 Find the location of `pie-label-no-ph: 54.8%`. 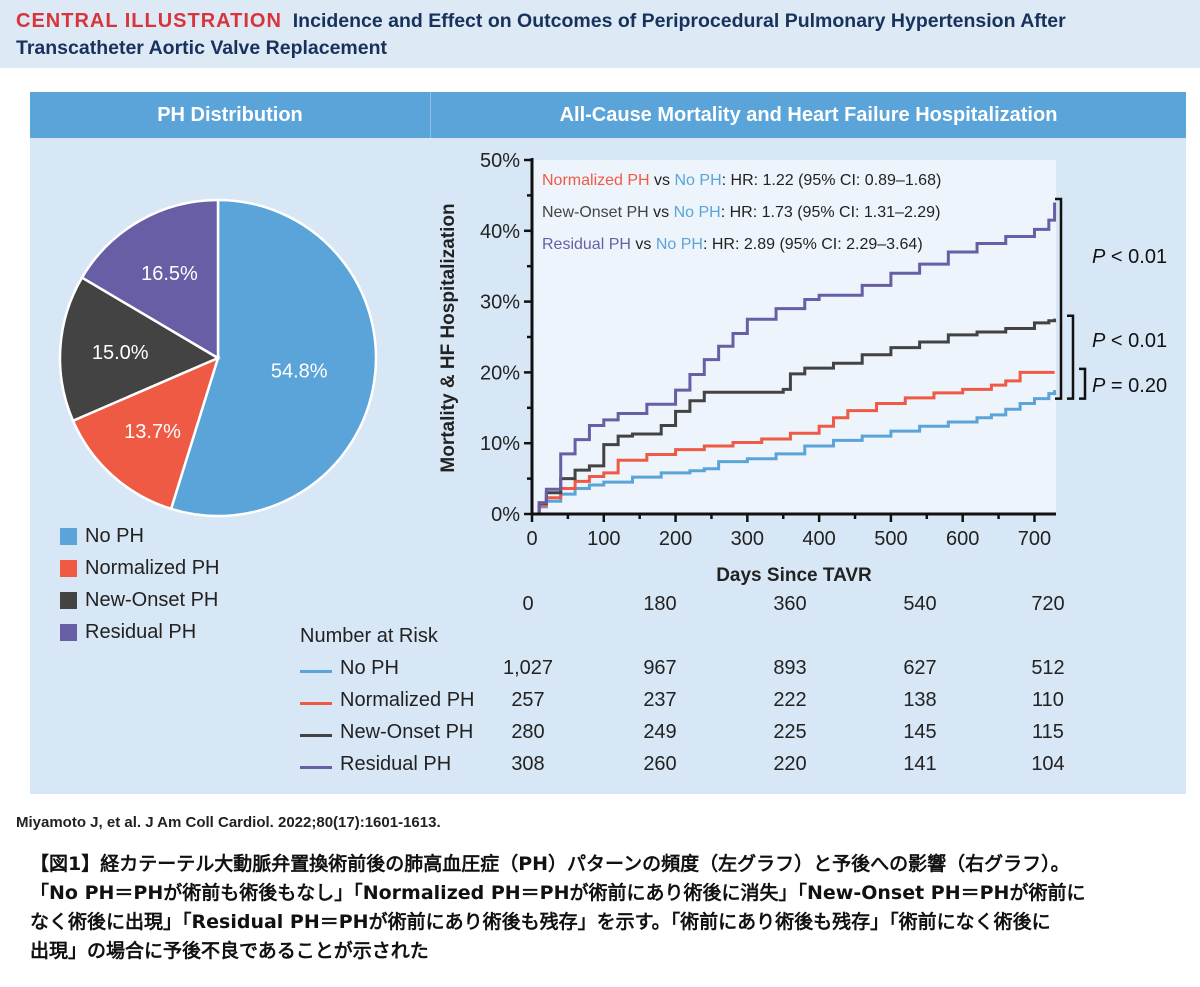

pie-label-no-ph: 54.8% is located at coordinates (299, 371).